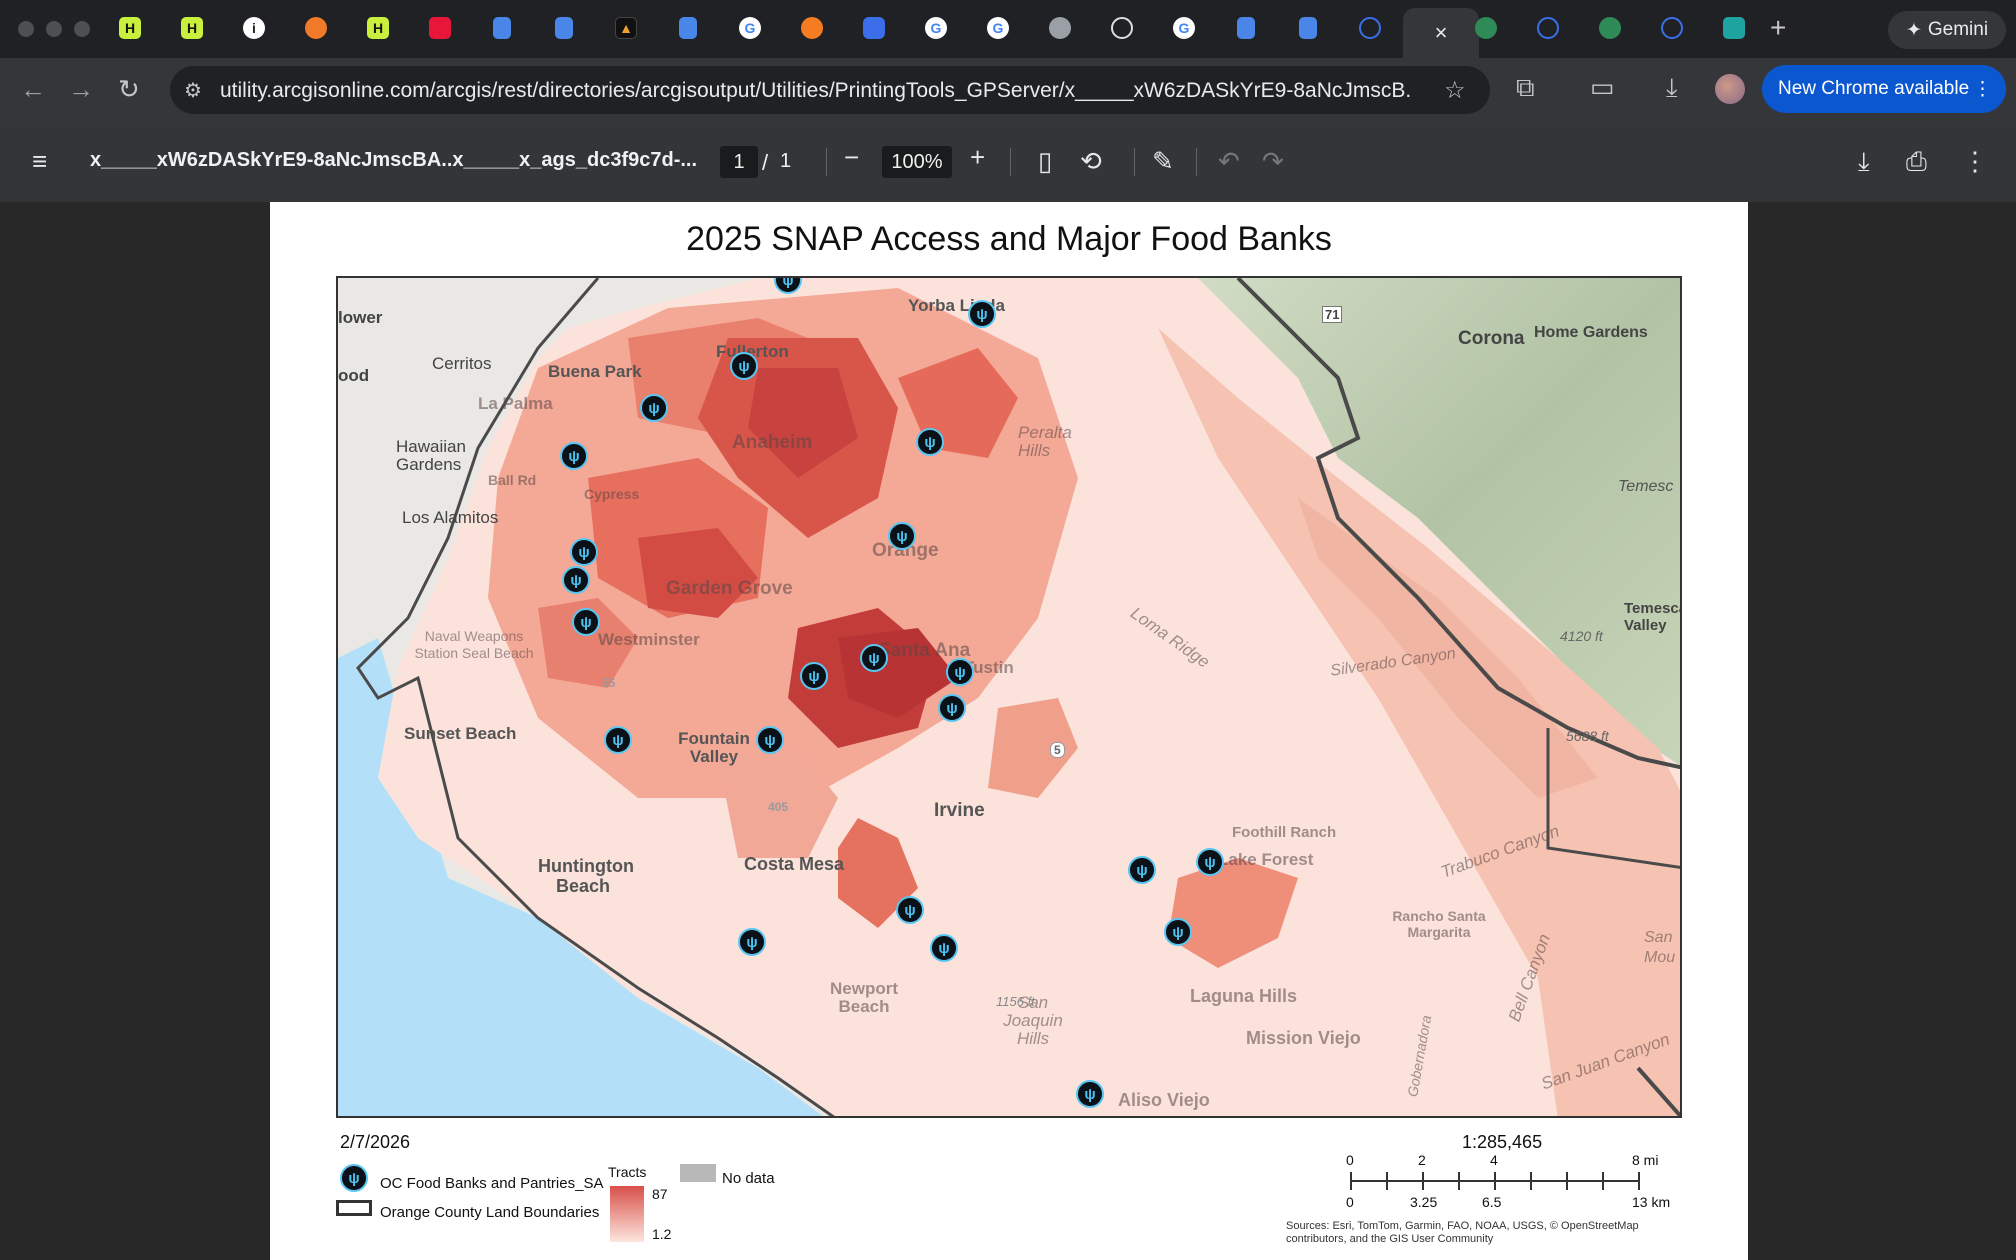  I want to click on fit-page-icon: ▯, so click(1045, 161).